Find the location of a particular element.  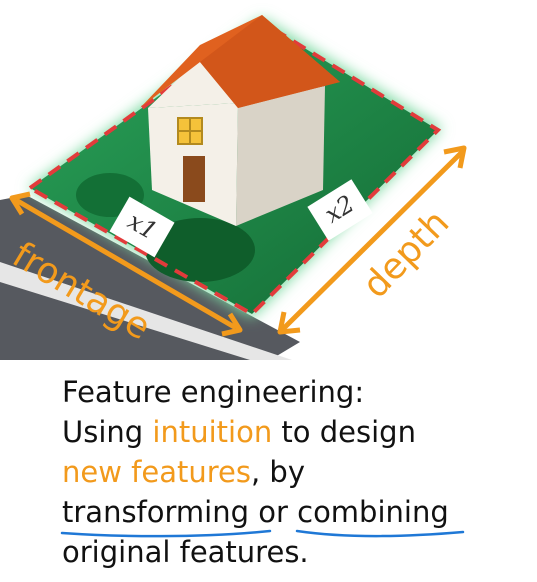

caption-line-3: new features, by is located at coordinates (297, 472).